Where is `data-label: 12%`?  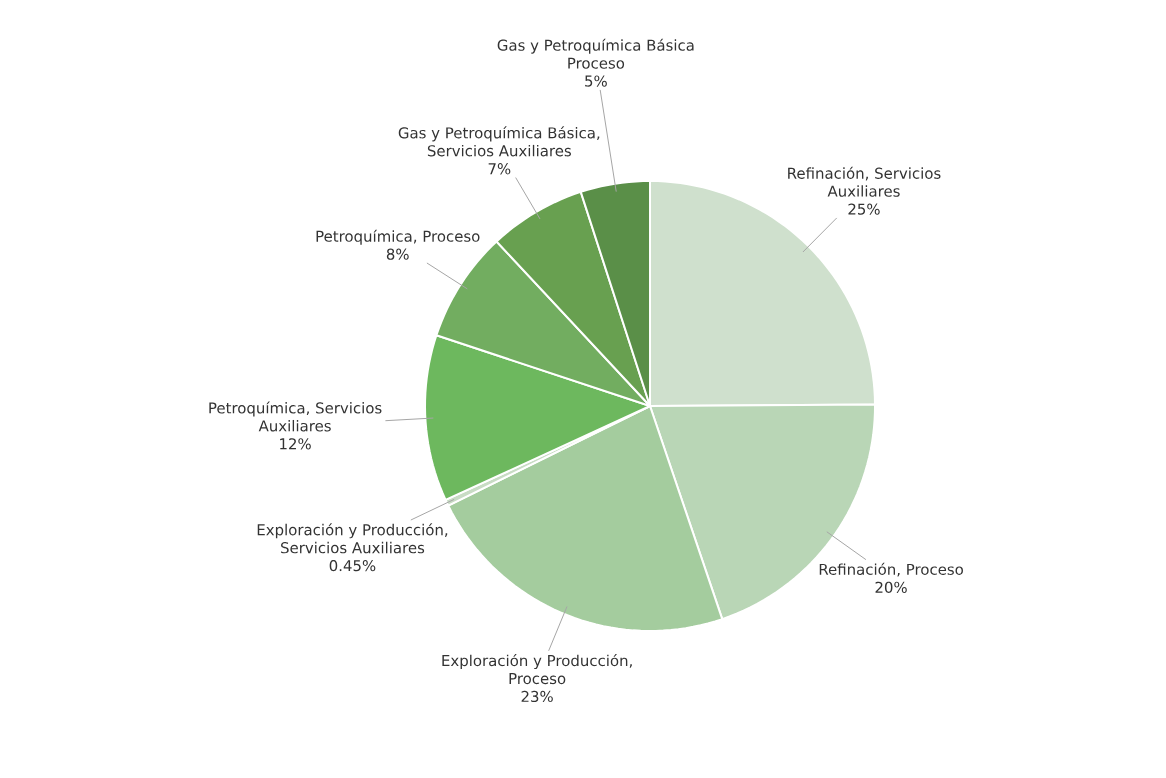
data-label: 12% is located at coordinates (295, 444).